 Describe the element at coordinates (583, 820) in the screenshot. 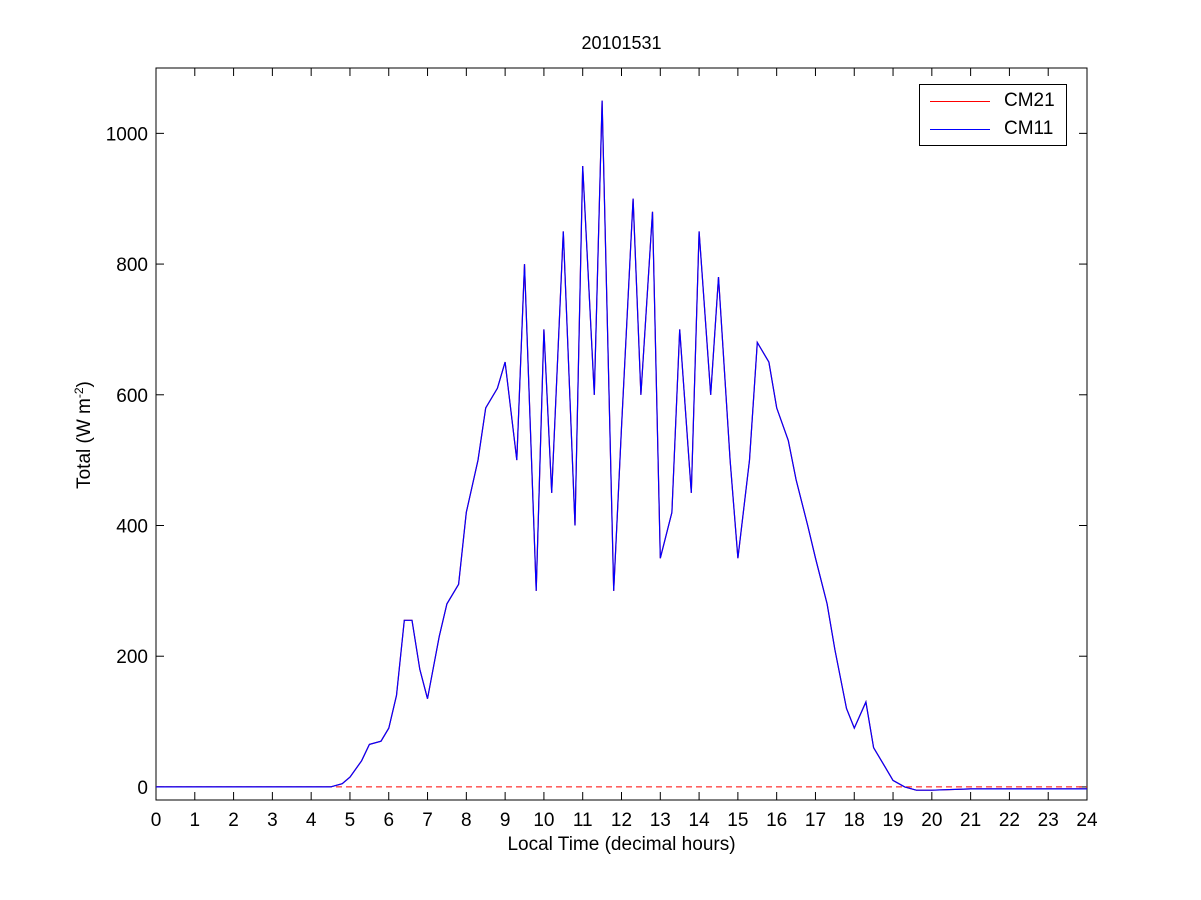

I see `x-tick-label: 11` at that location.